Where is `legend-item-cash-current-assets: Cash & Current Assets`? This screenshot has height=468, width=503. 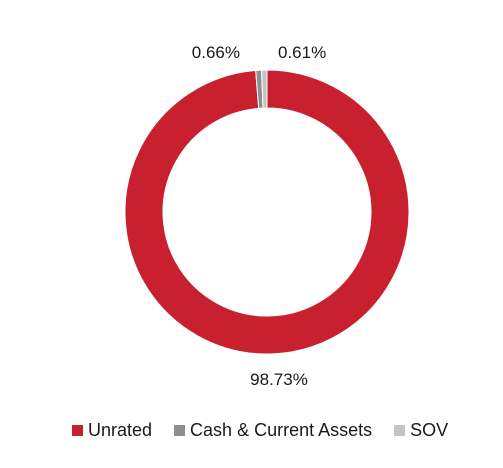
legend-item-cash-current-assets: Cash & Current Assets is located at coordinates (273, 430).